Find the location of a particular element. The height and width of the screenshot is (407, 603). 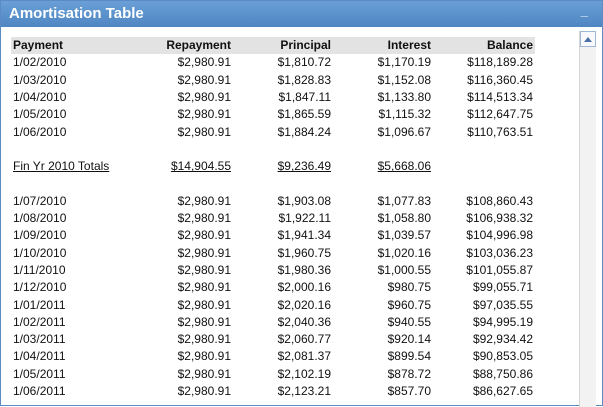

cell-interest: $1,115.32 is located at coordinates (405, 114).